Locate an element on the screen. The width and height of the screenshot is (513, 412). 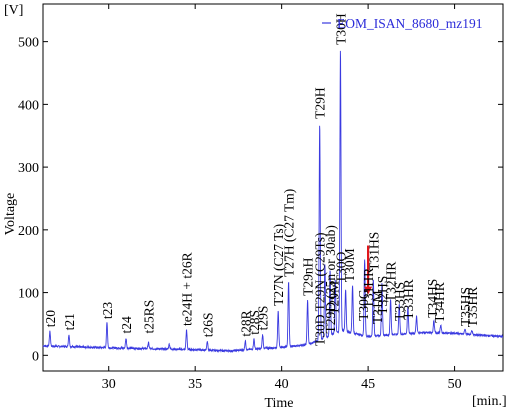
peak-label: t29S is located at coordinates (263, 318).